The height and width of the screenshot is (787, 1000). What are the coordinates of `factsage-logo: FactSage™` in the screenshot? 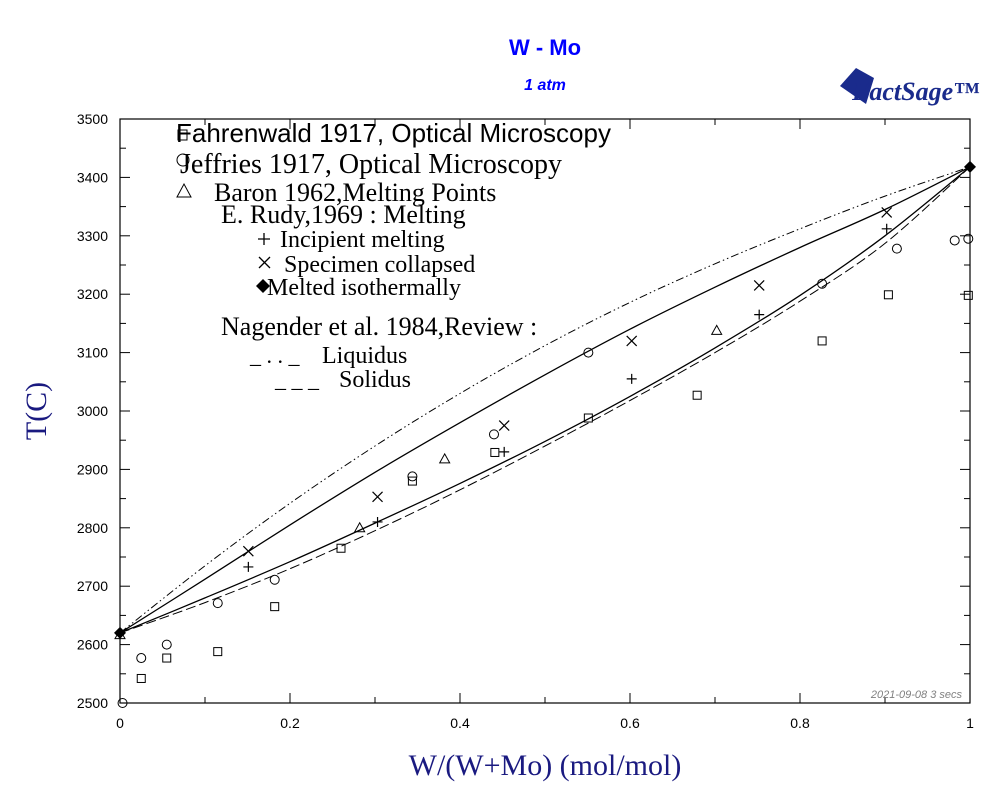 It's located at (909, 87).